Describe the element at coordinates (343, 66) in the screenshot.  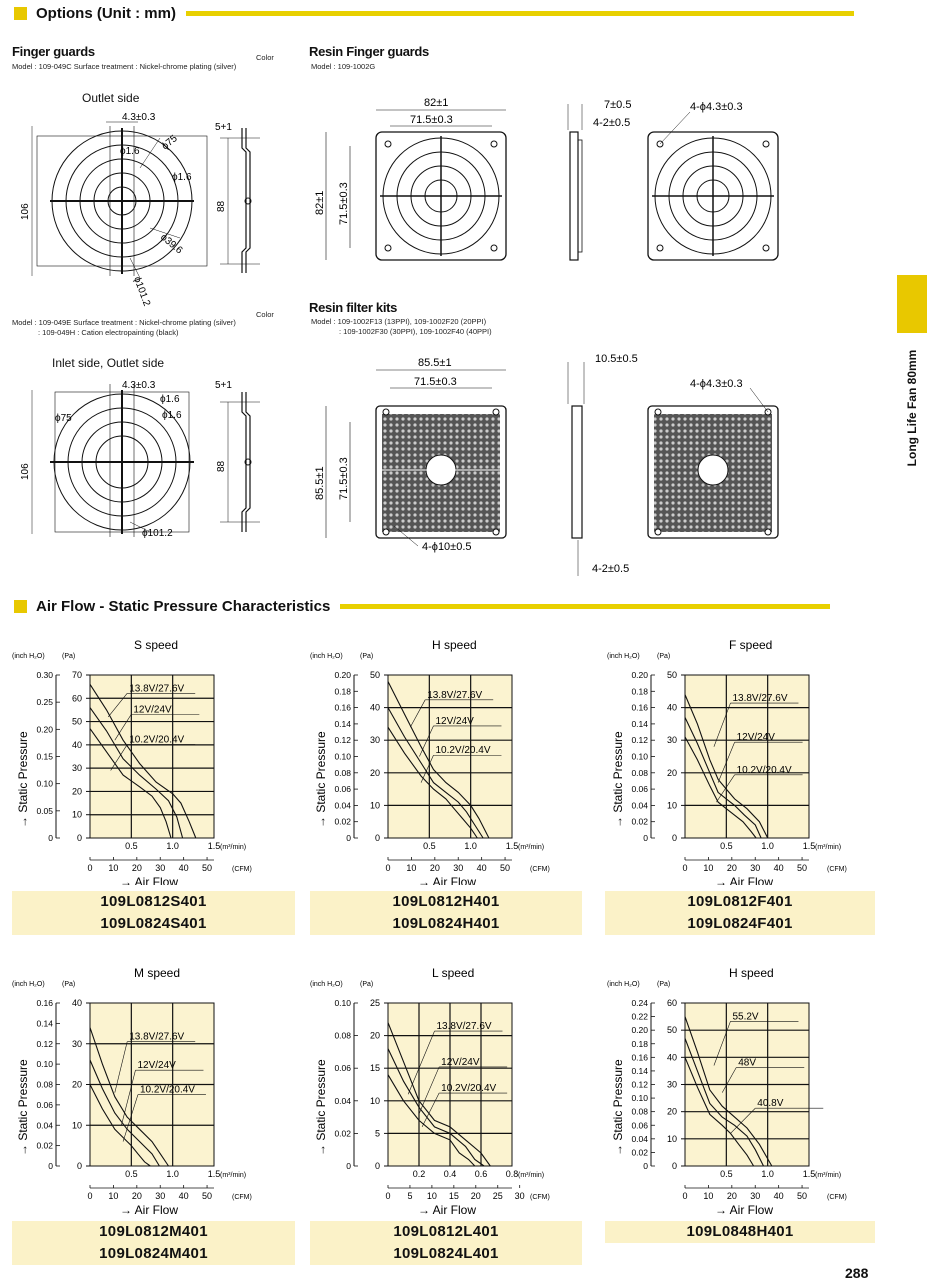
I see `resin-guards-model: Model : 109-1002G` at that location.